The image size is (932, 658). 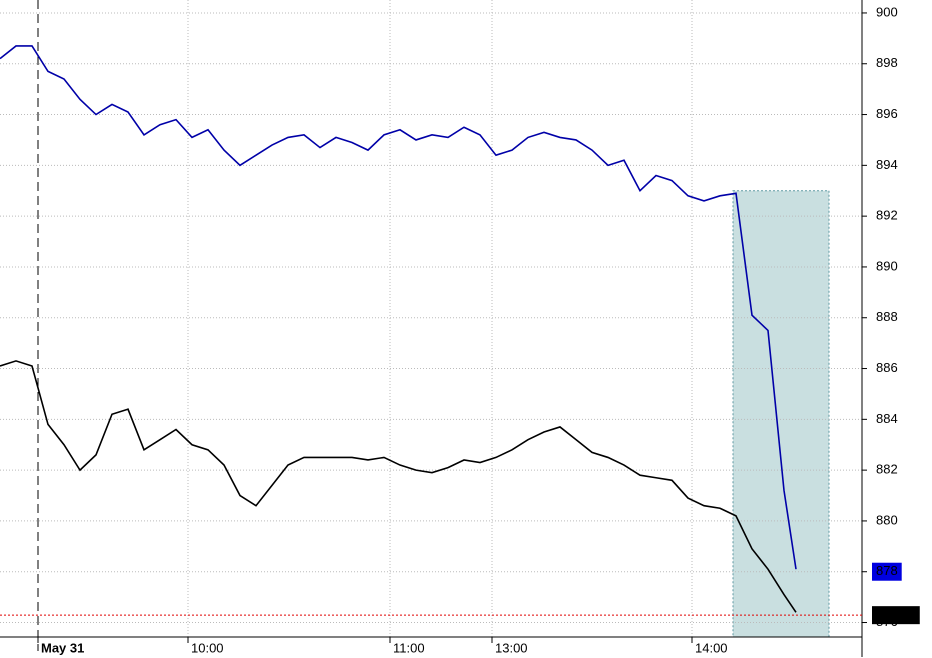 What do you see at coordinates (711, 647) in the screenshot?
I see `x-tick-label: 14:00` at bounding box center [711, 647].